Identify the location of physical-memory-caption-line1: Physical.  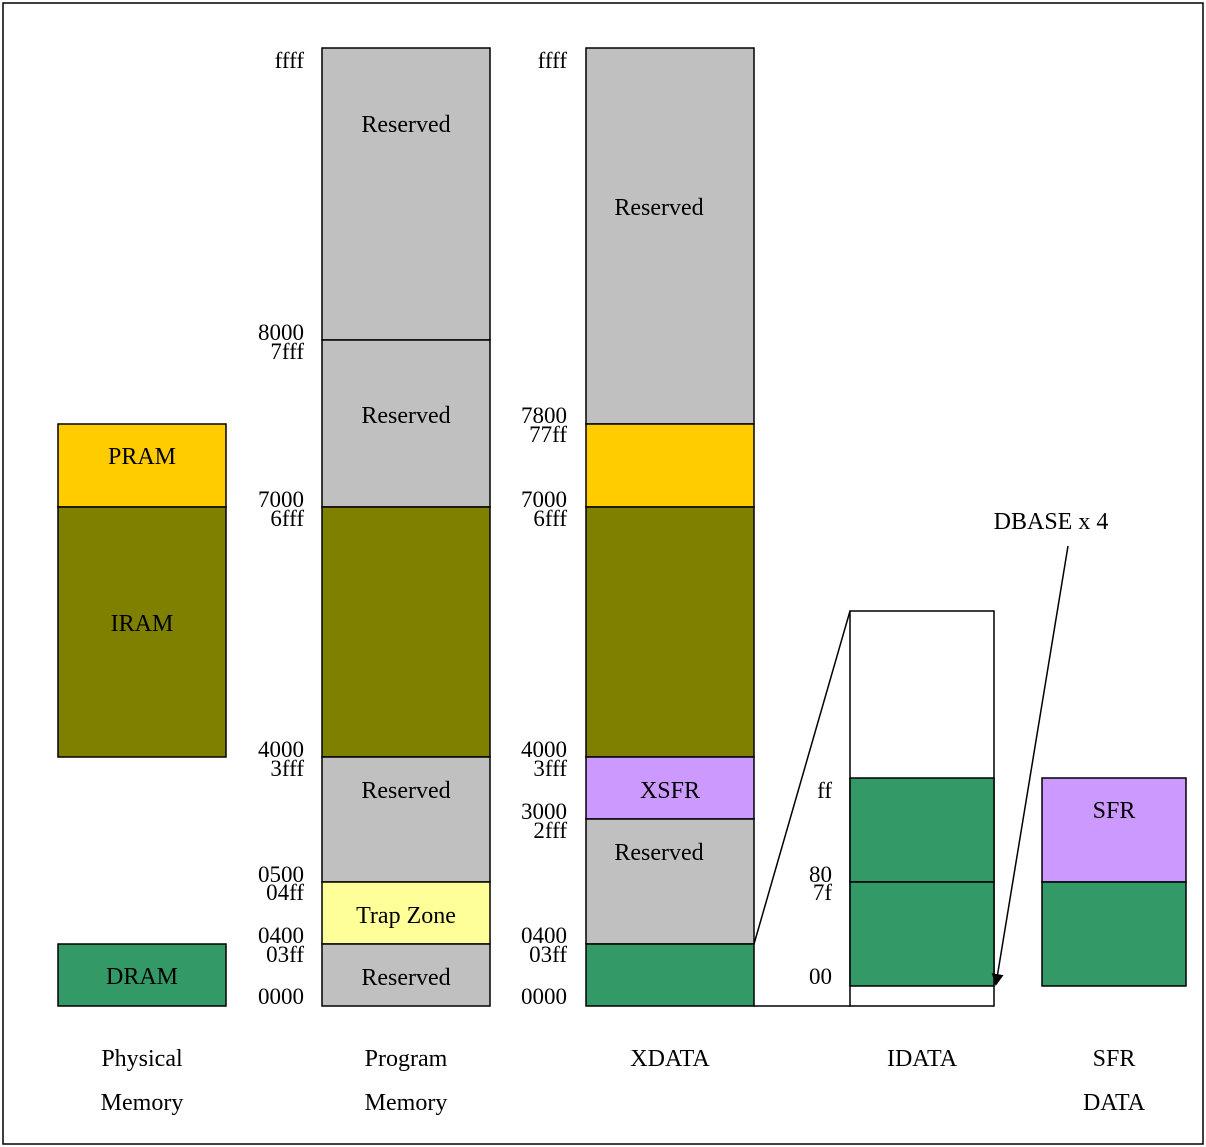
(142, 1059).